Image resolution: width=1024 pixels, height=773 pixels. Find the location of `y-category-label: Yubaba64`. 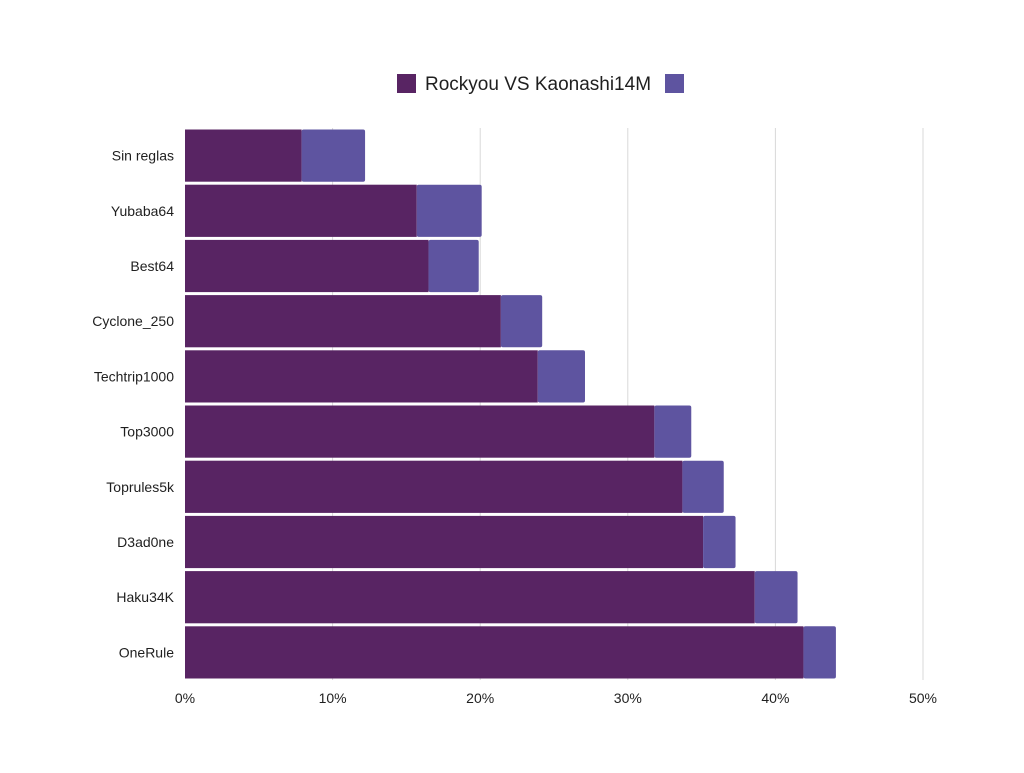

y-category-label: Yubaba64 is located at coordinates (142, 211).